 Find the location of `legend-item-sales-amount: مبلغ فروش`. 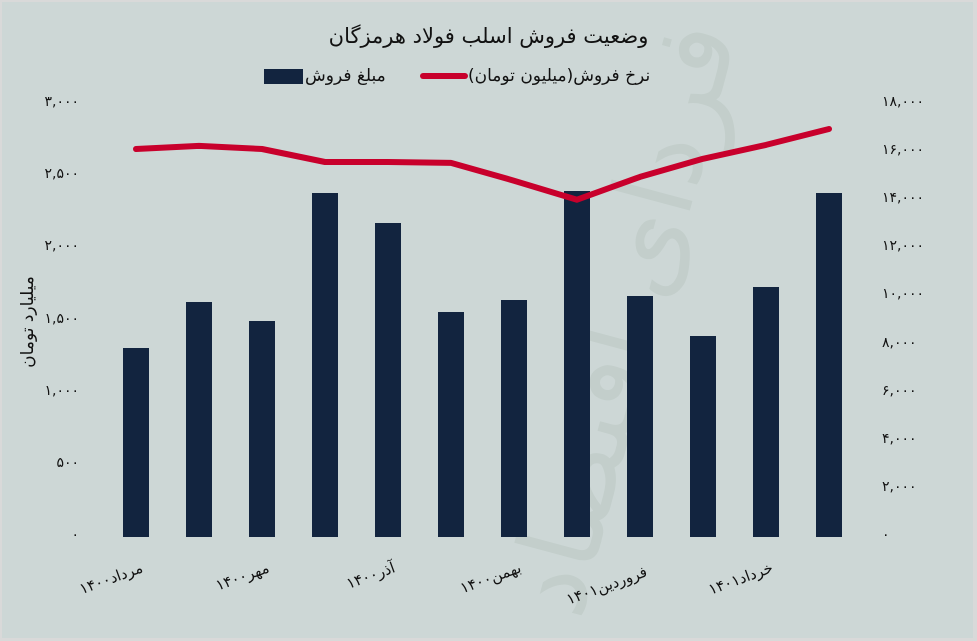

legend-item-sales-amount: مبلغ فروش is located at coordinates (325, 76).